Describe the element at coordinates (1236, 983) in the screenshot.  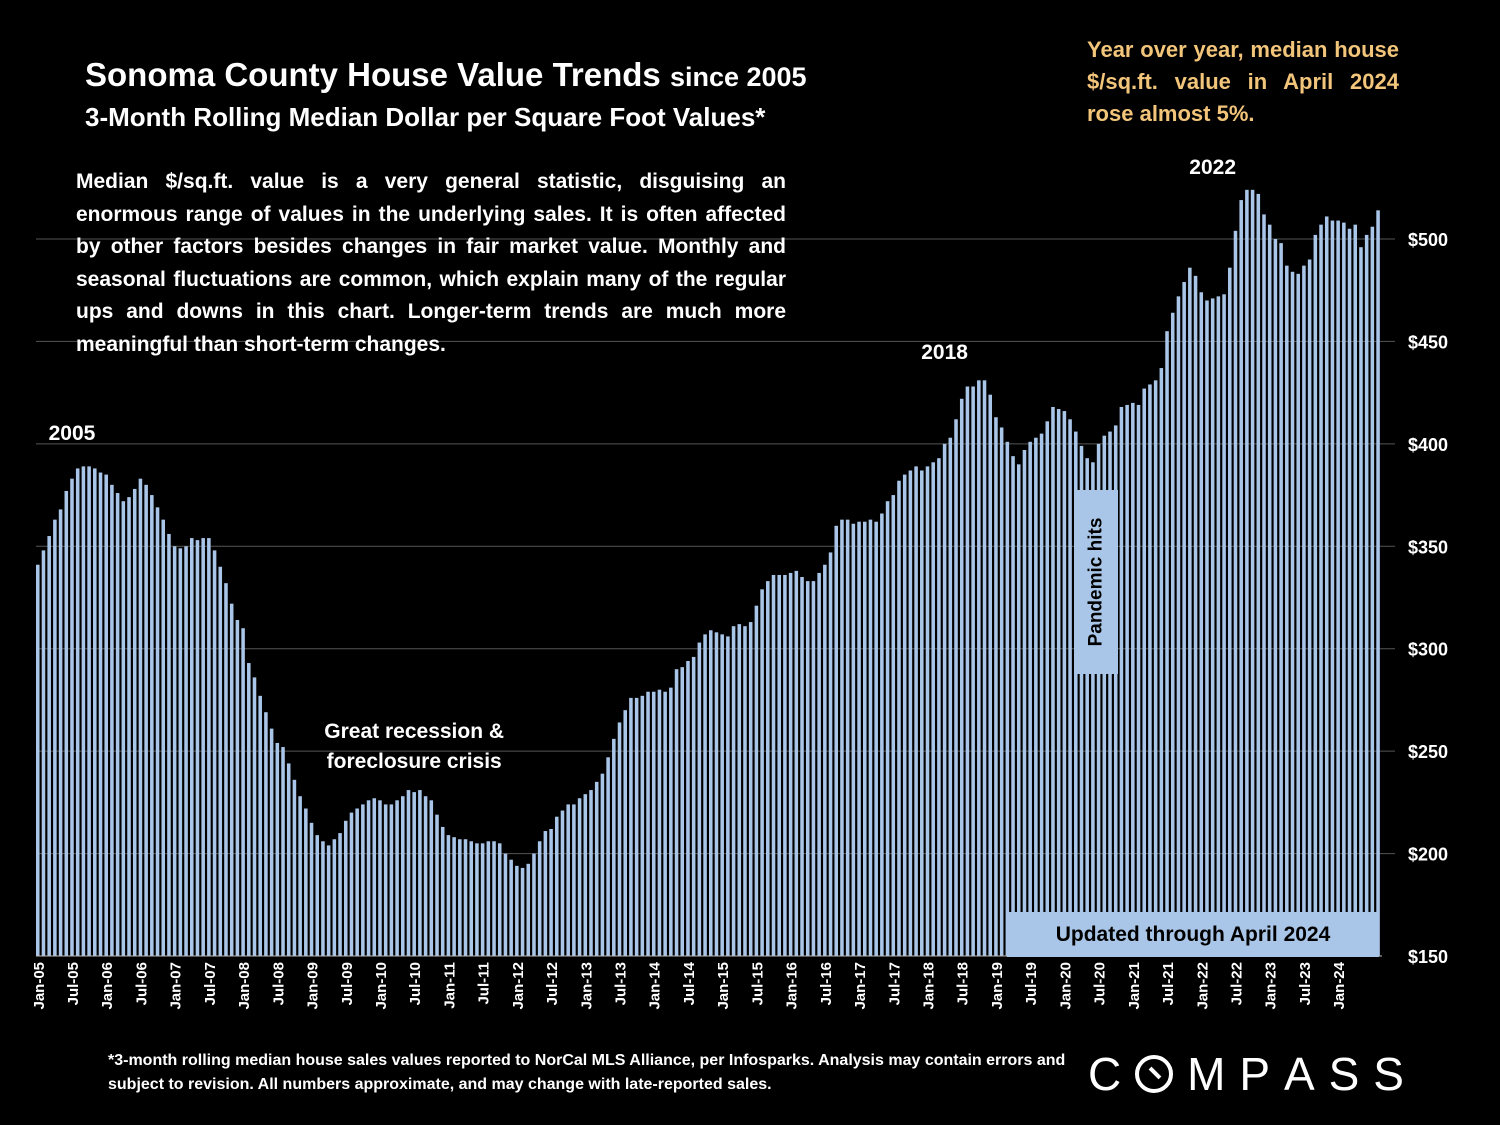
I see `x-tick-label: Jul-22` at that location.